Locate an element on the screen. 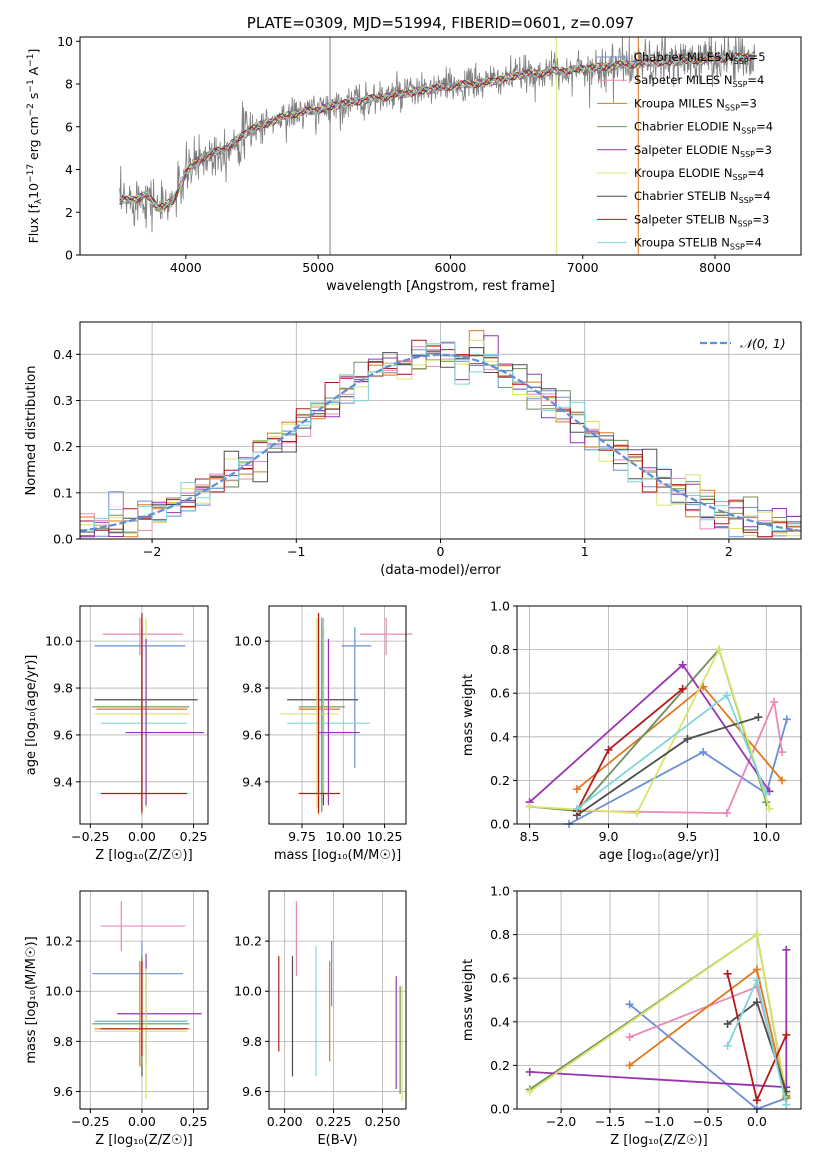 The image size is (819, 1170). y-tick-label: 0.0 is located at coordinates (63, 539).